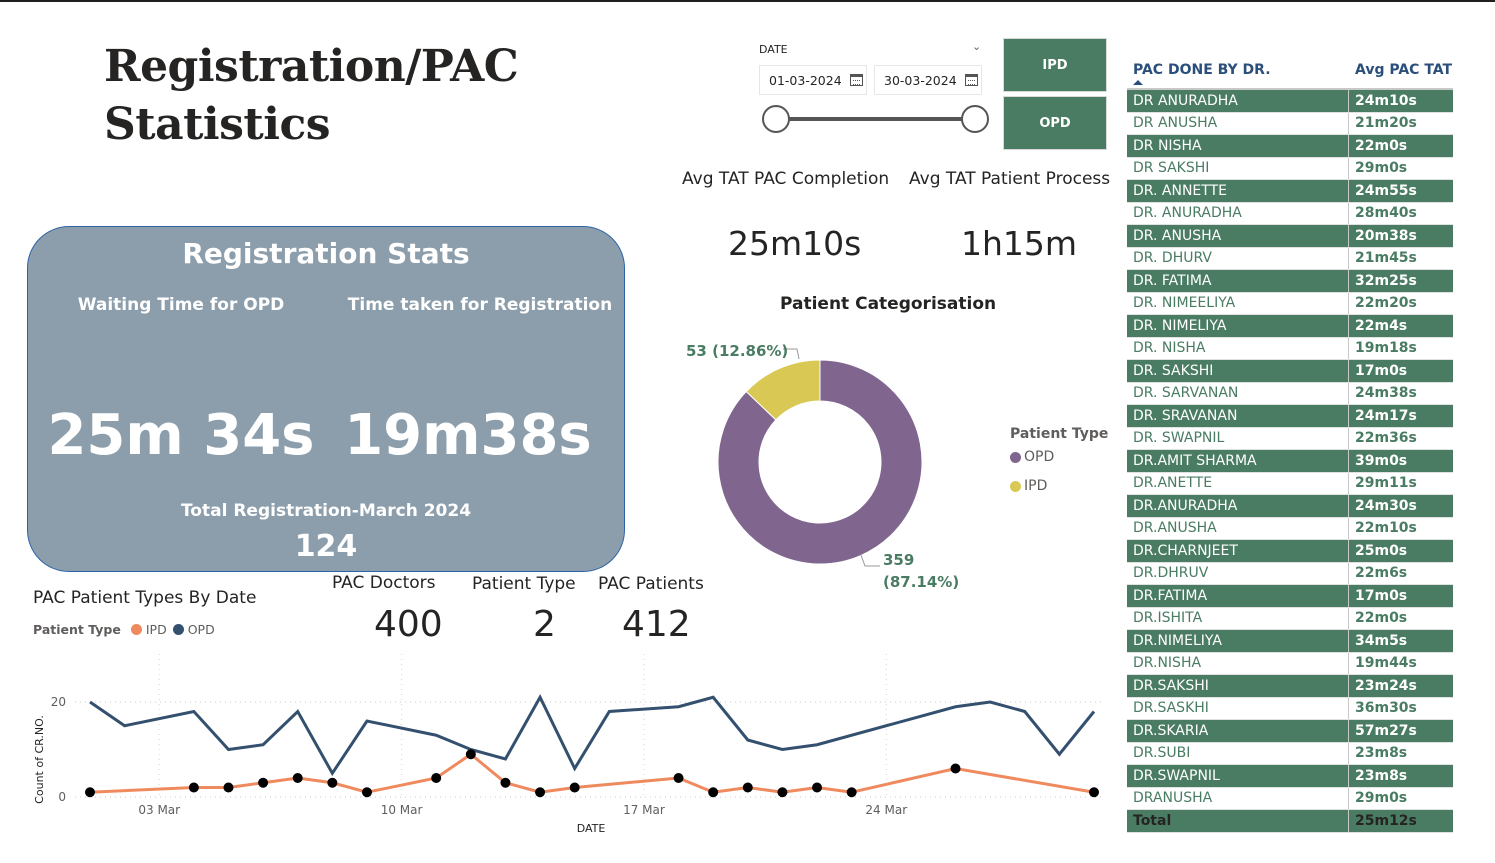  Describe the element at coordinates (592, 735) in the screenshot. I see `series-line-opd` at that location.